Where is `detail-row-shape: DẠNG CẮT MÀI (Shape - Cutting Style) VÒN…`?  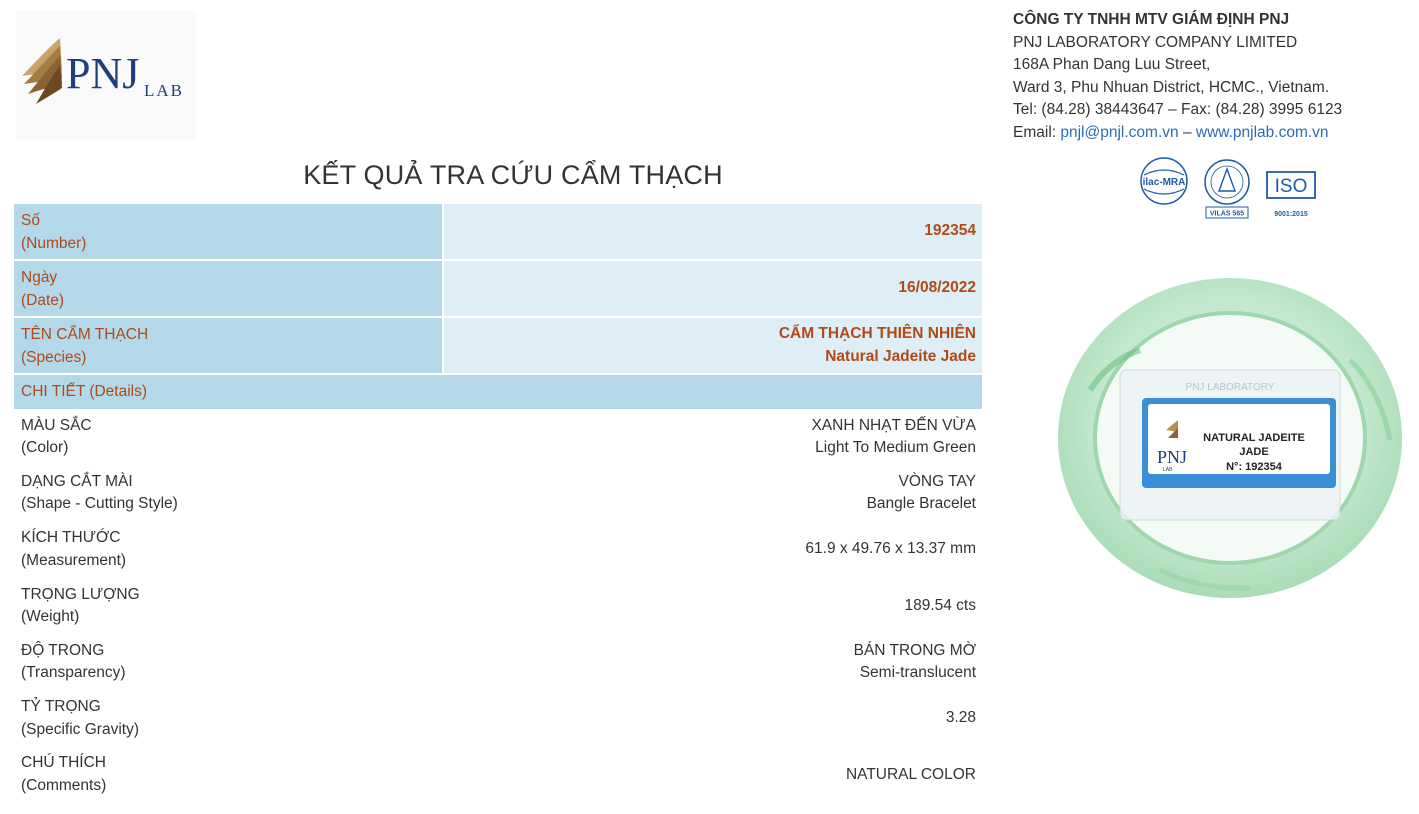
detail-row-shape: DẠNG CẮT MÀI (Shape - Cutting Style) VÒN… is located at coordinates (498, 493).